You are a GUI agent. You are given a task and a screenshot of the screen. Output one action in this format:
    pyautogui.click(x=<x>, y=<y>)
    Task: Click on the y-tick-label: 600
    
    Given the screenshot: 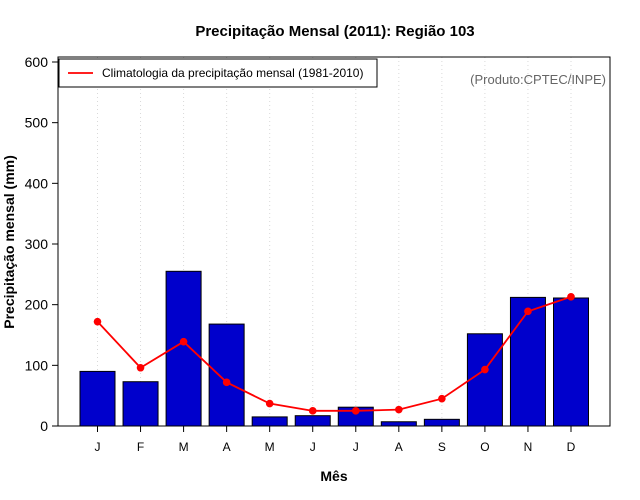 What is the action you would take?
    pyautogui.click(x=37, y=62)
    